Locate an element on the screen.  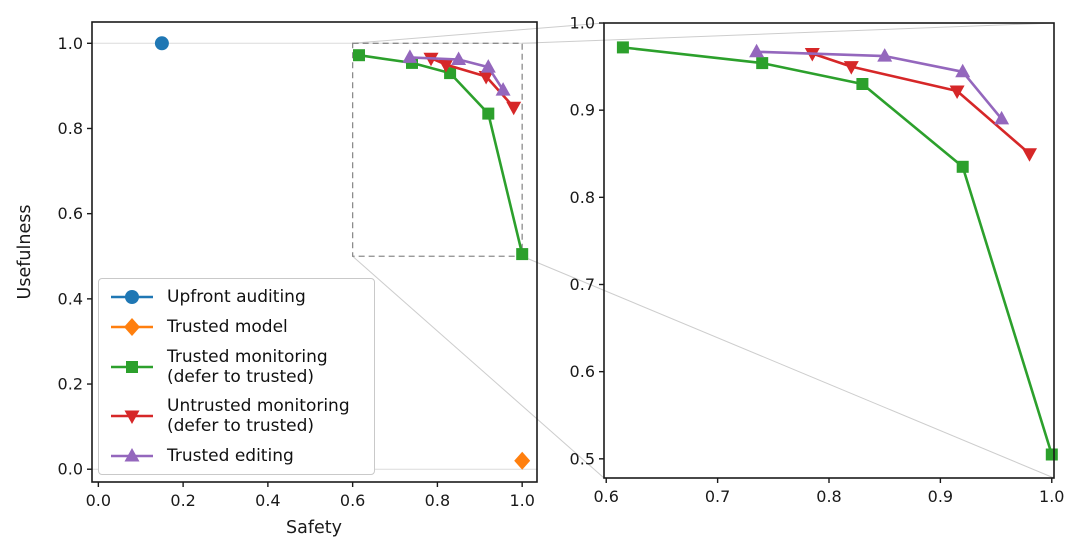
x-axis-label: Safety is located at coordinates (314, 528).